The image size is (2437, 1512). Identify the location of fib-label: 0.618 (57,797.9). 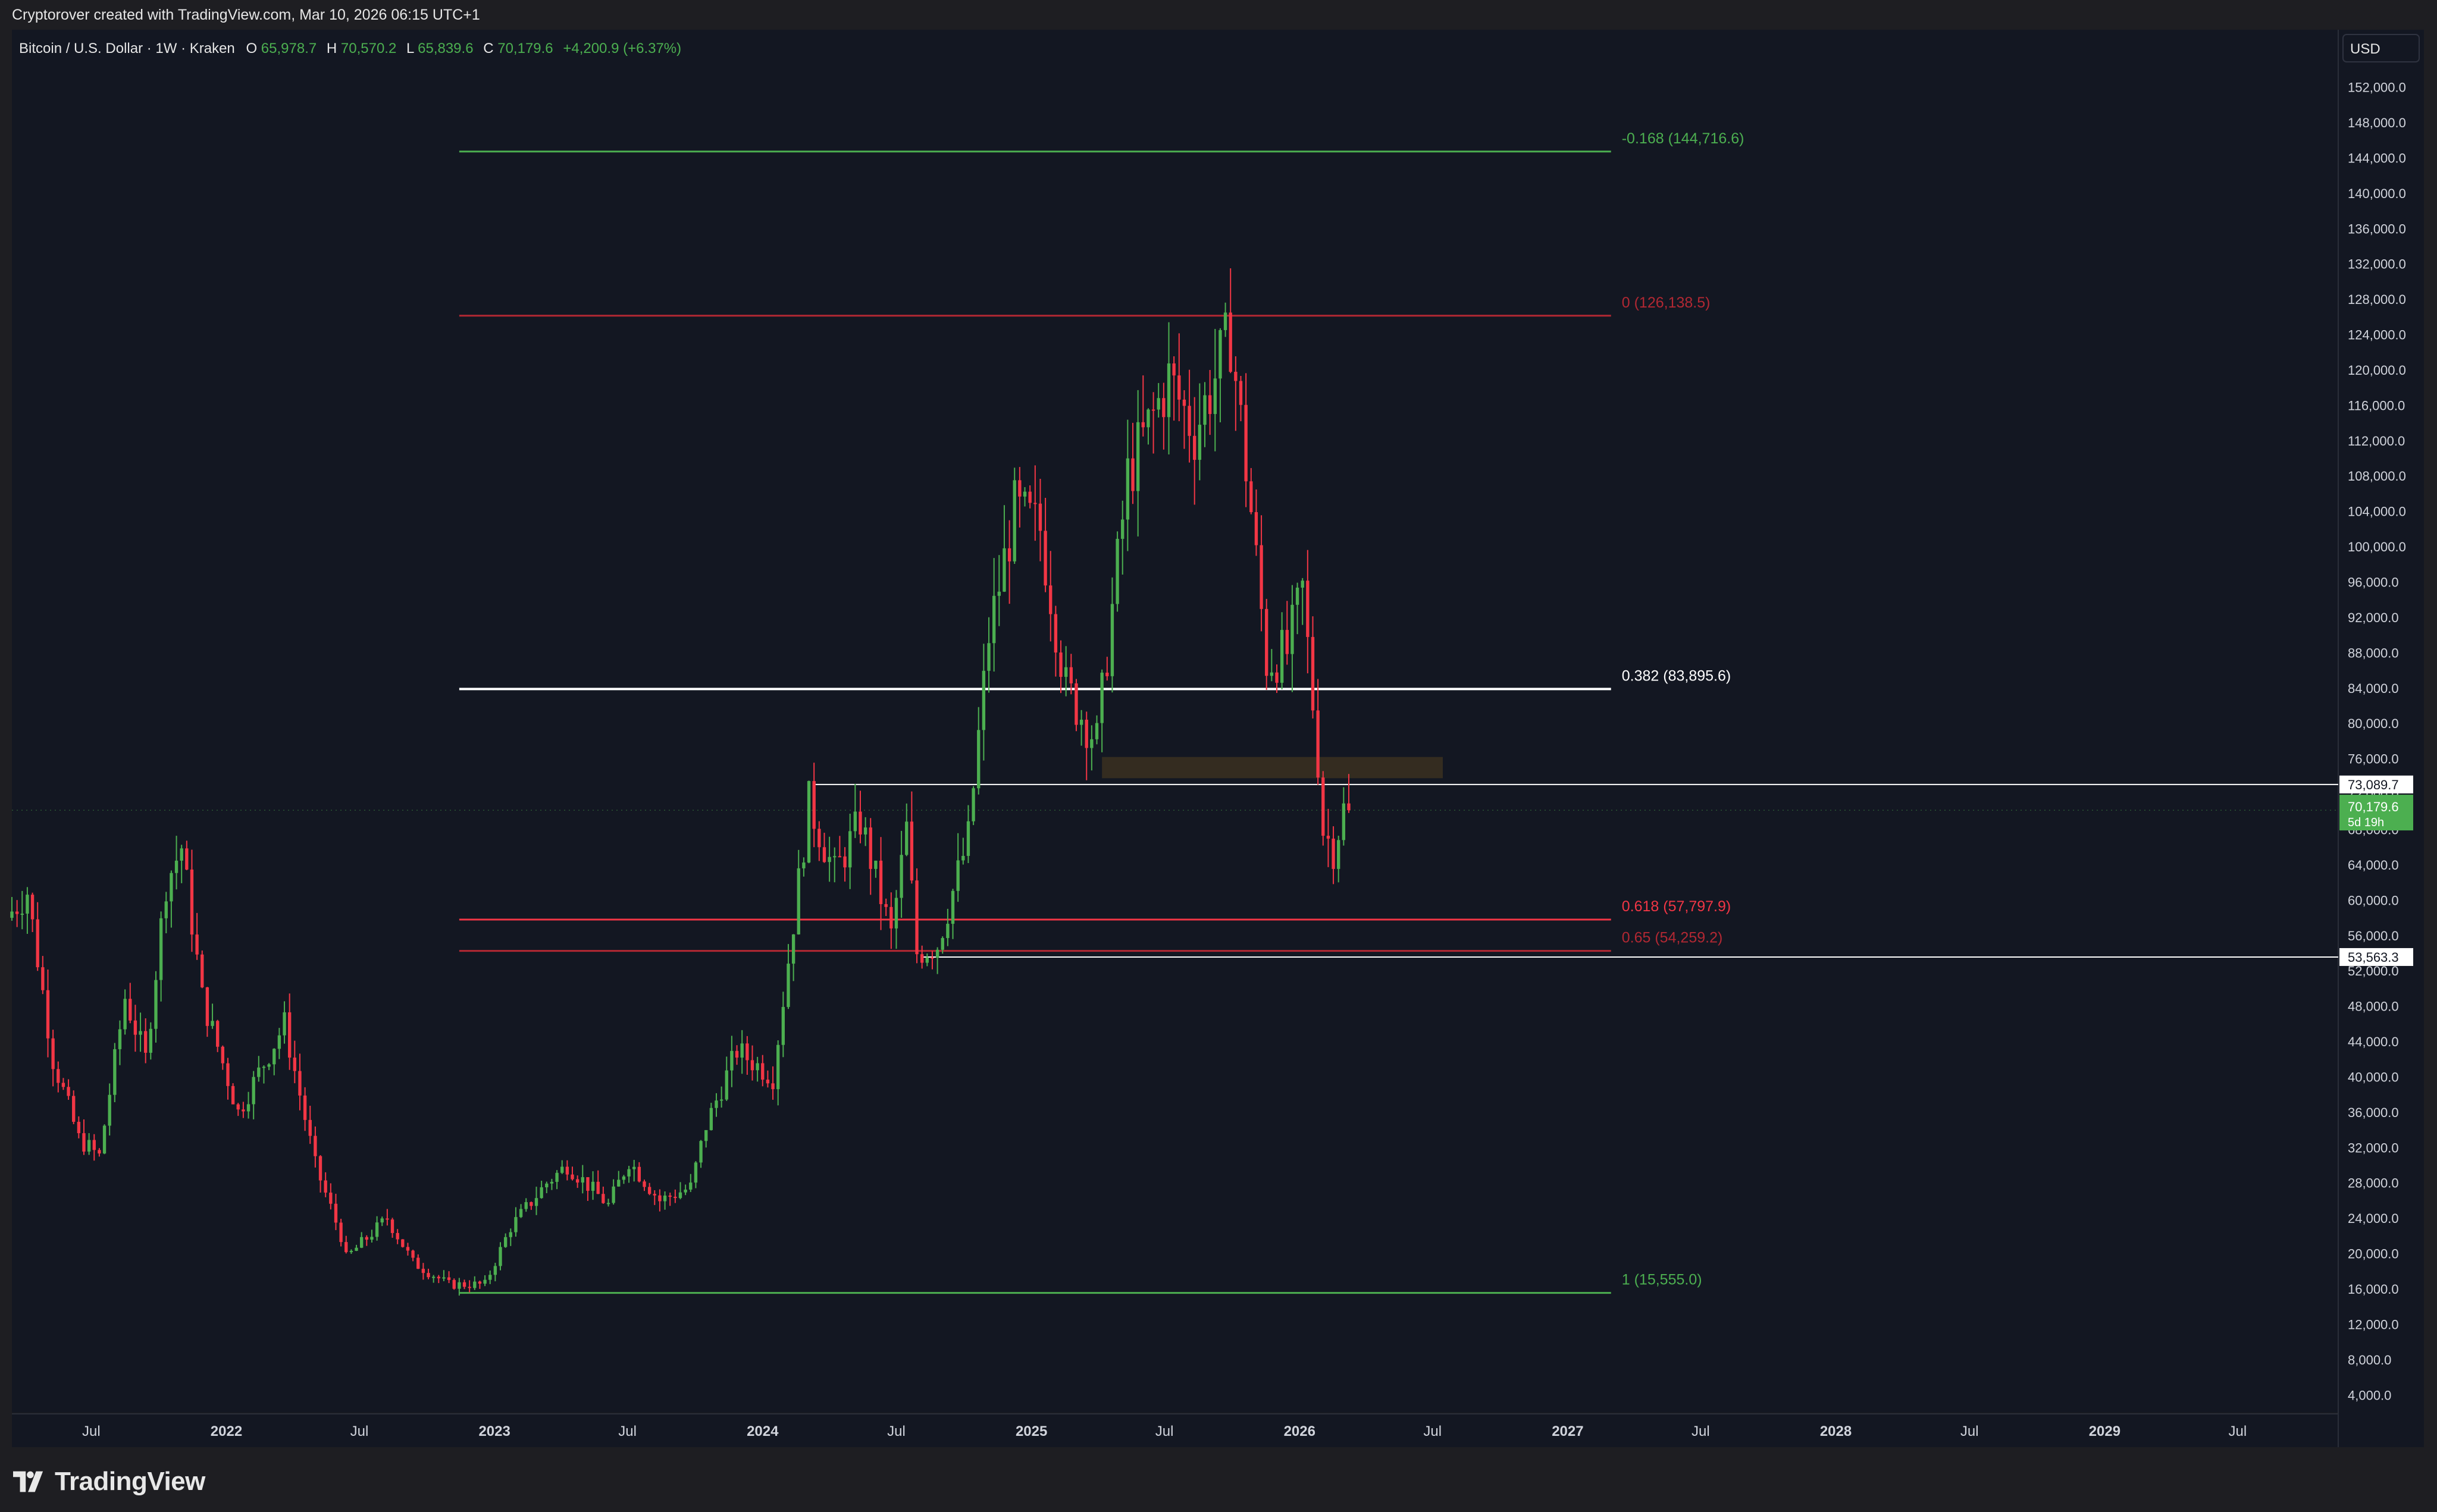
(1676, 906).